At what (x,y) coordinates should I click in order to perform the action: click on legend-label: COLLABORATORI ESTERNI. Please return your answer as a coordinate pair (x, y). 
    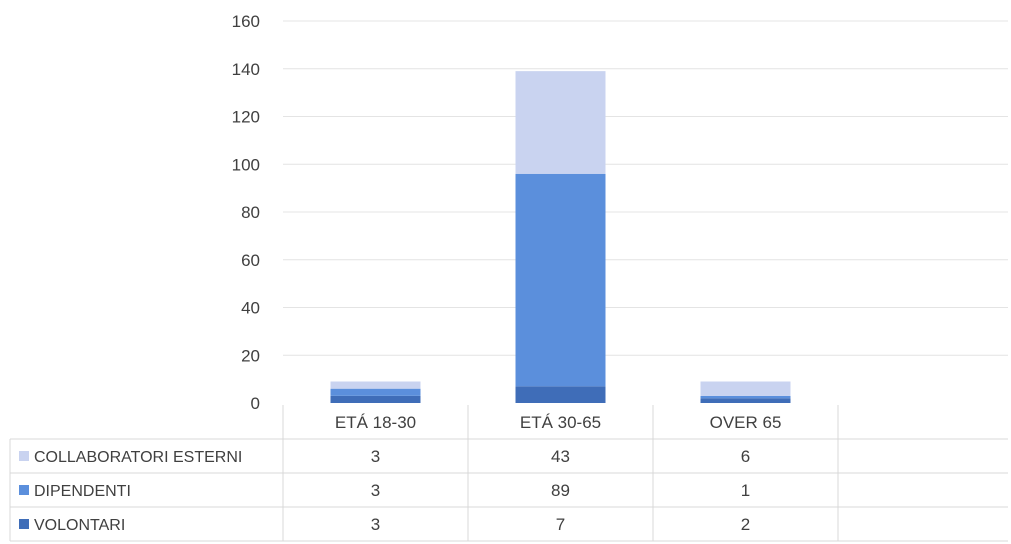
    Looking at the image, I should click on (138, 457).